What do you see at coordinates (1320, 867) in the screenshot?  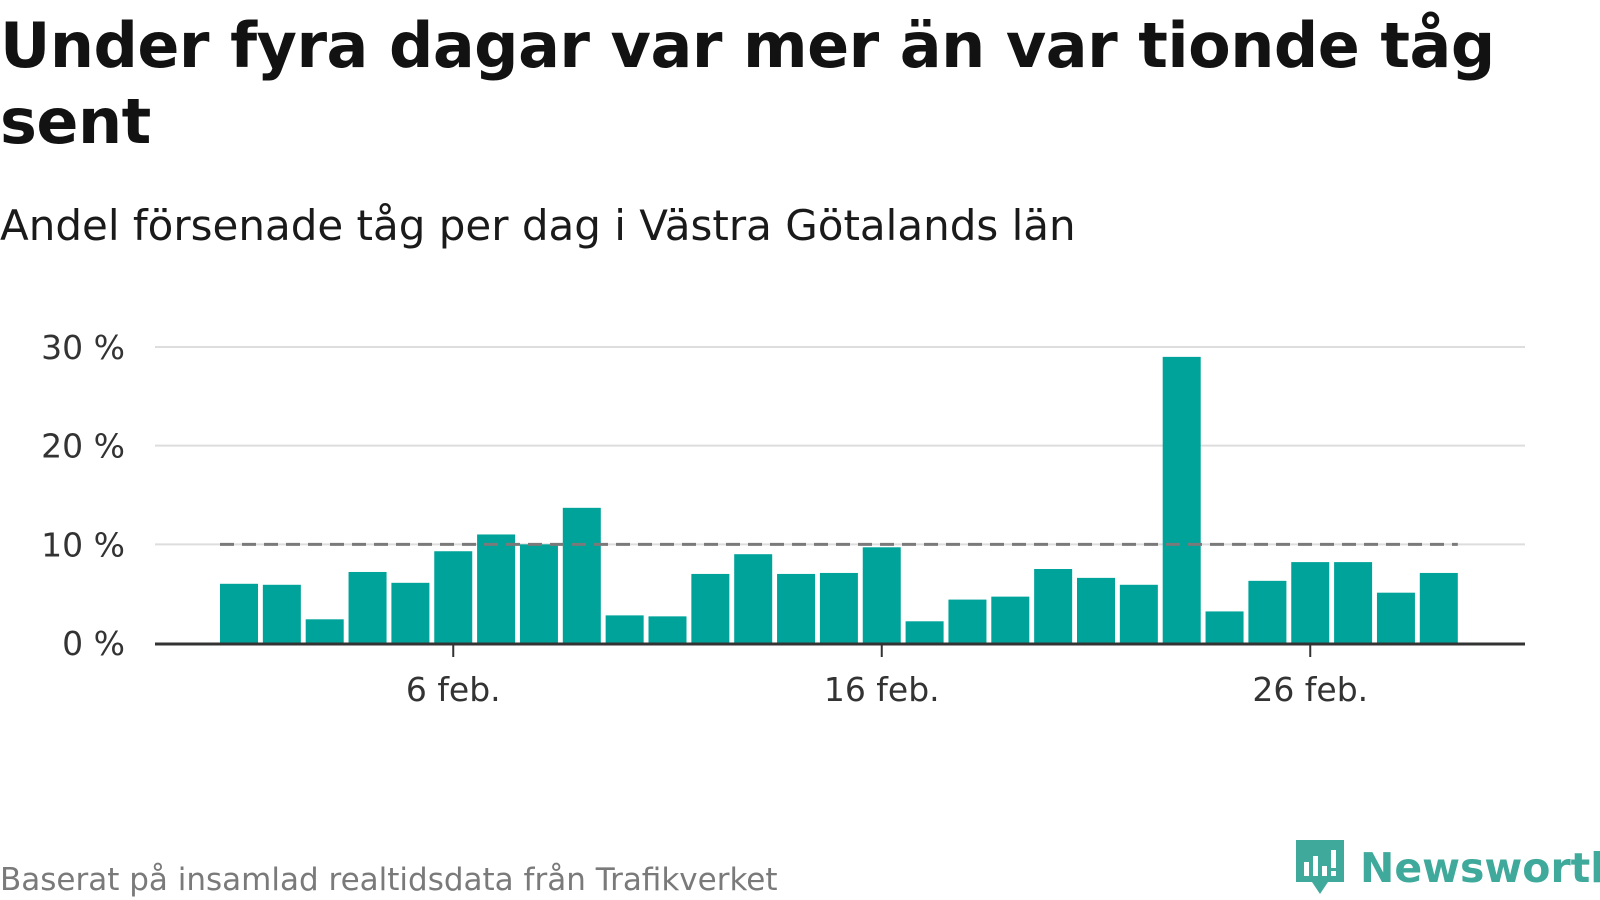 I see `newsworthy-logo-icon` at bounding box center [1320, 867].